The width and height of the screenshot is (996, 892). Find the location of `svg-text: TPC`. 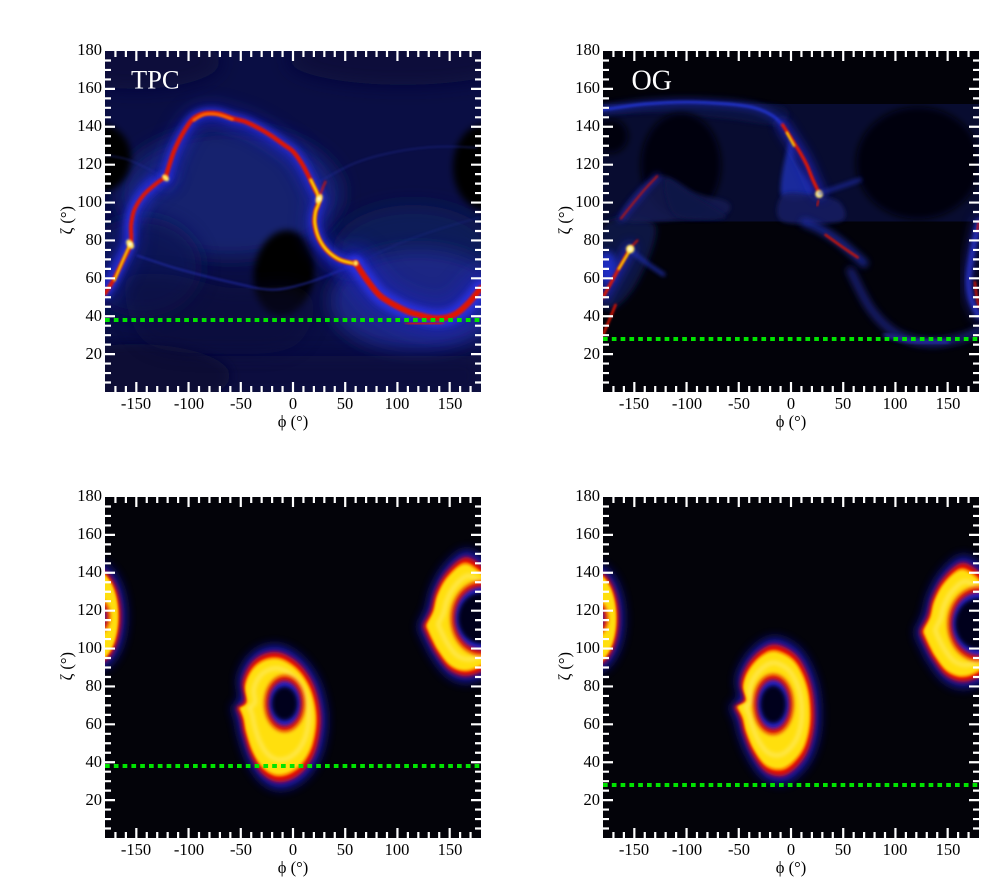

svg-text: TPC is located at coordinates (155, 80).